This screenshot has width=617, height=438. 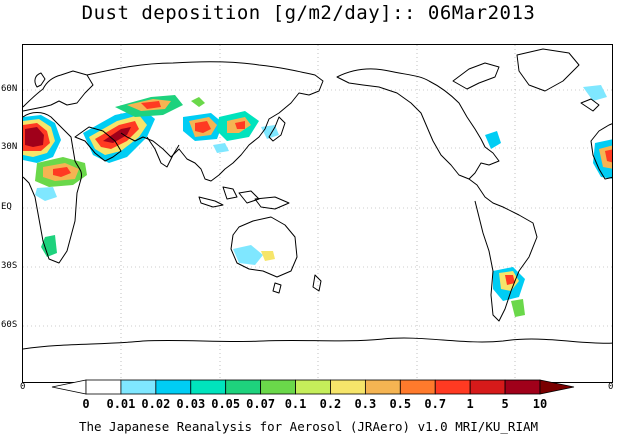 I want to click on lat-label-30s: 30S, so click(x=9, y=266).